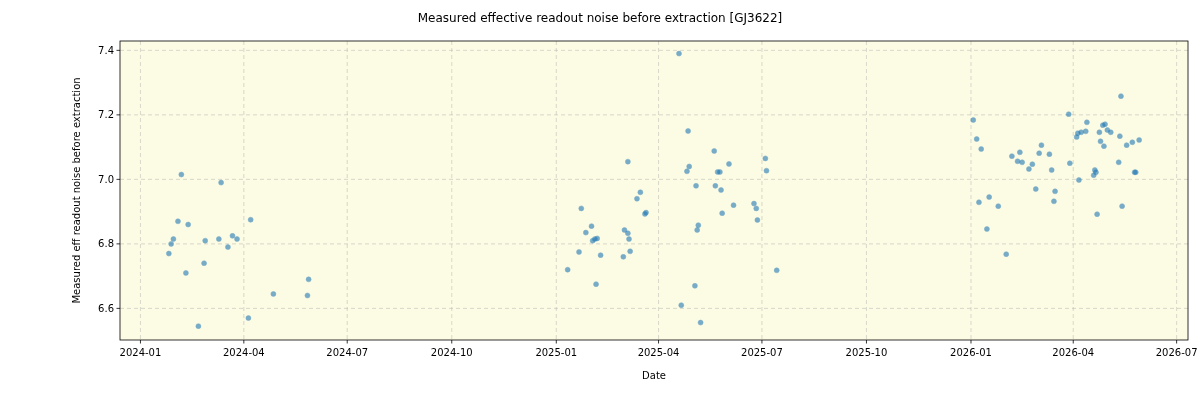 The height and width of the screenshot is (400, 1200). What do you see at coordinates (556, 352) in the screenshot?
I see `x-tick-label: 2025-01` at bounding box center [556, 352].